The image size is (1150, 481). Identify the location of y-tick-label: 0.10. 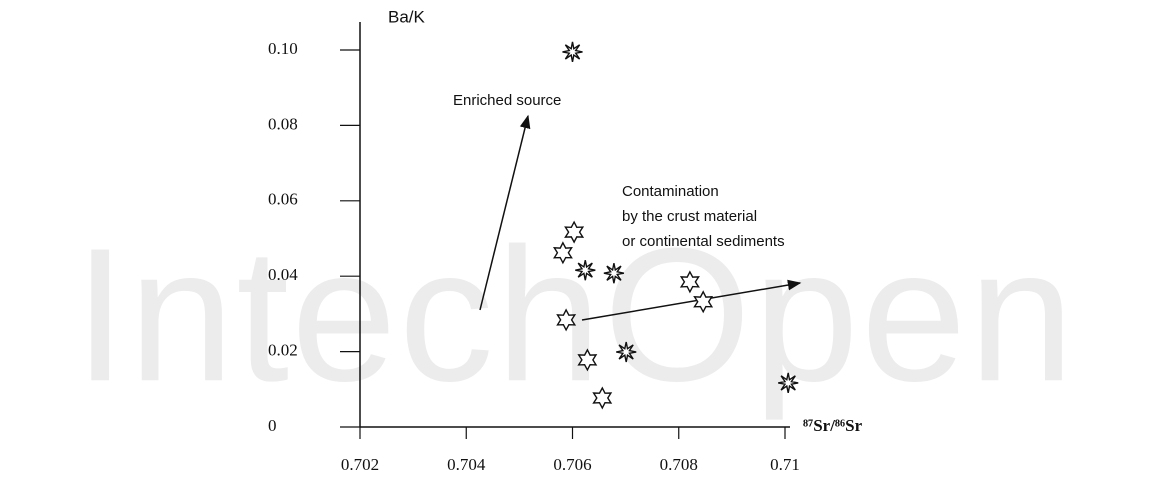
(283, 48).